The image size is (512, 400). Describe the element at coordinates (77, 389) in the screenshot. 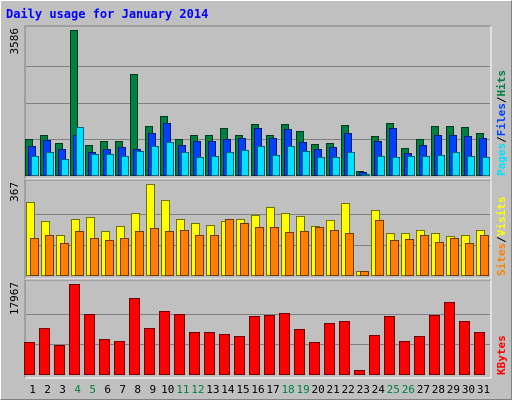

I see `x-tick-label-day-4: 4` at that location.